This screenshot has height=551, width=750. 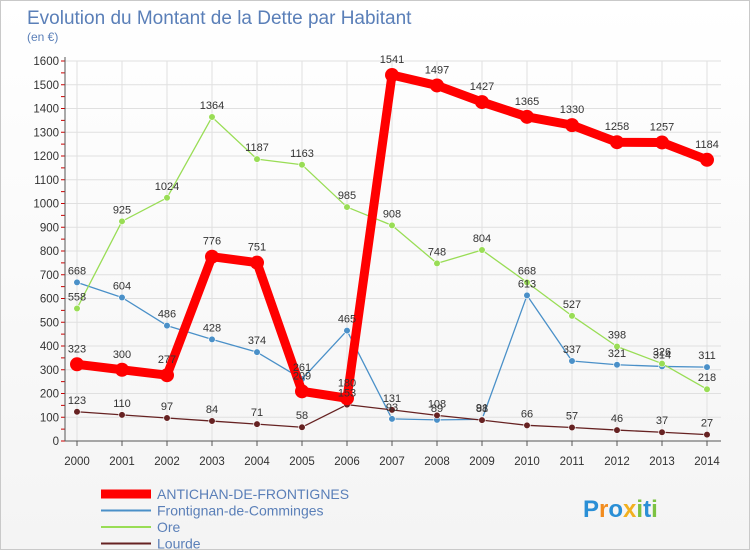 What do you see at coordinates (392, 462) in the screenshot?
I see `x-tick-label: 2007` at bounding box center [392, 462].